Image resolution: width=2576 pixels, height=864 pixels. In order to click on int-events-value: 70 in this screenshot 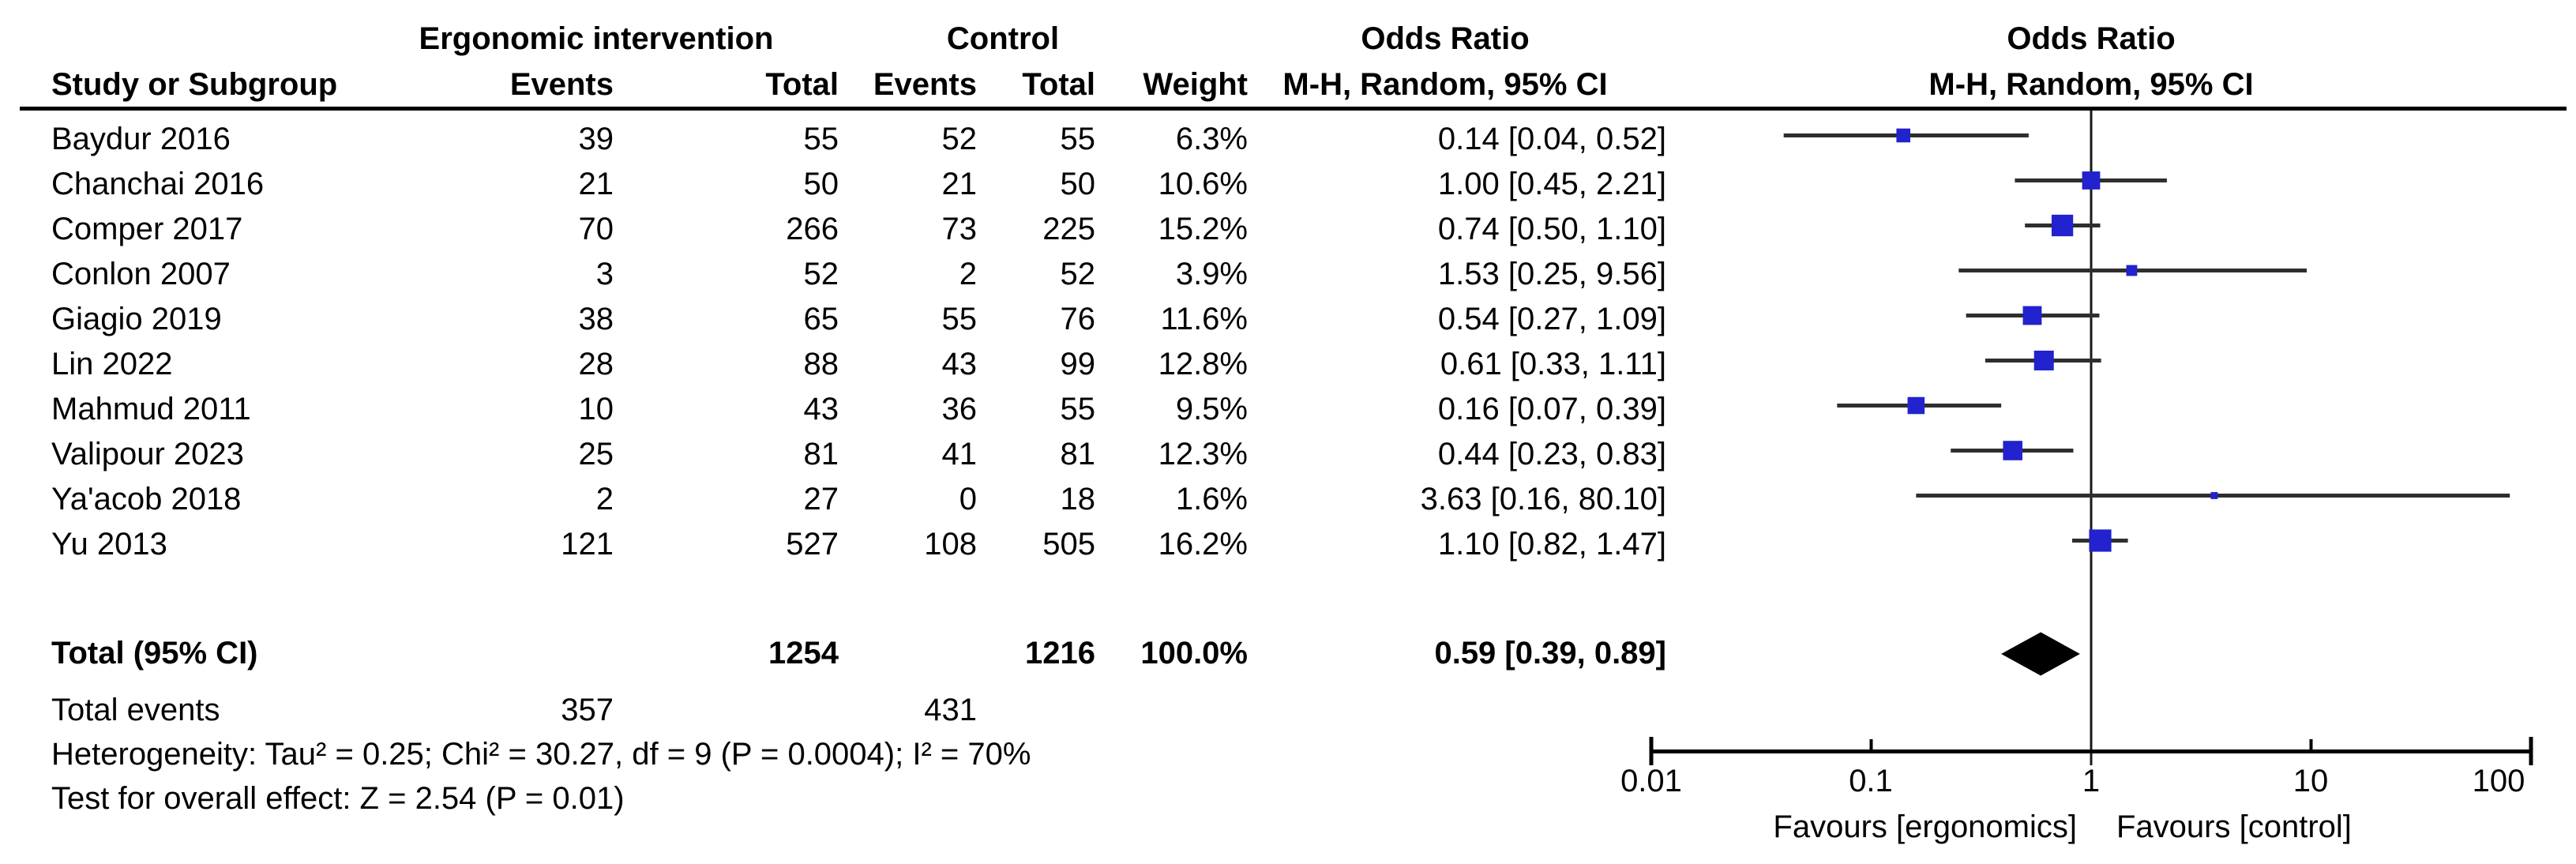, I will do `click(596, 229)`.